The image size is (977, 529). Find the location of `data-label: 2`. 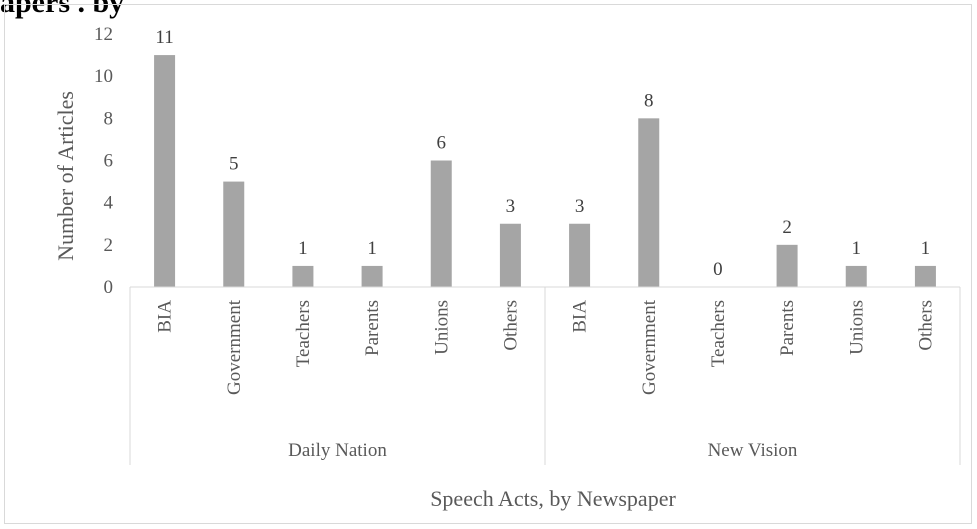

data-label: 2 is located at coordinates (787, 227).